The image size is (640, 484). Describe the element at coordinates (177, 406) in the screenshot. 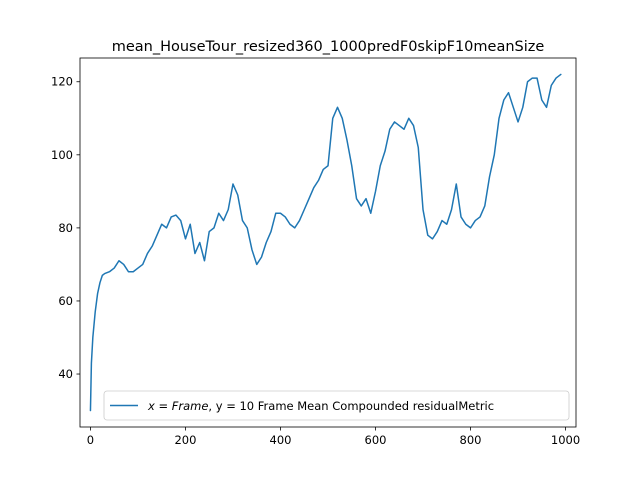

I see `legend-label-math: x = Frame` at that location.